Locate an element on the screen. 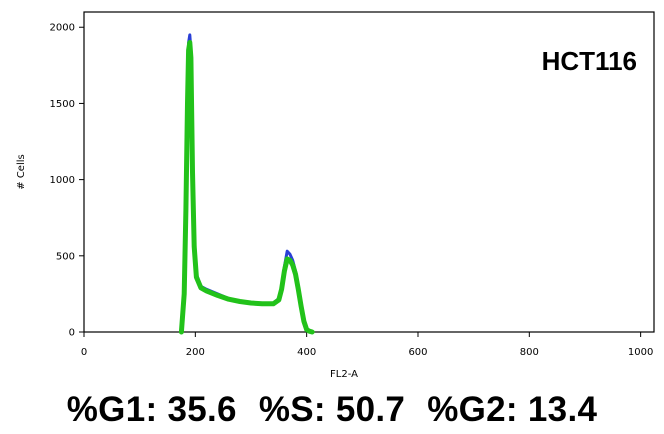 The width and height of the screenshot is (664, 434). y-axis-label: # Cells is located at coordinates (21, 171).